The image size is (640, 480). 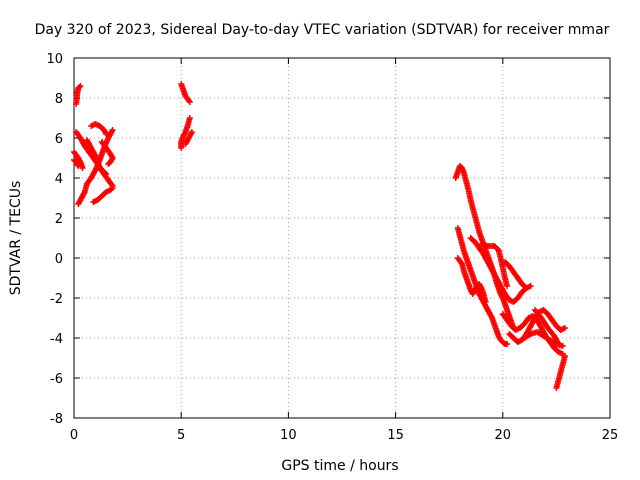 I want to click on x-axis-label: GPS time / hours, so click(x=339, y=466).